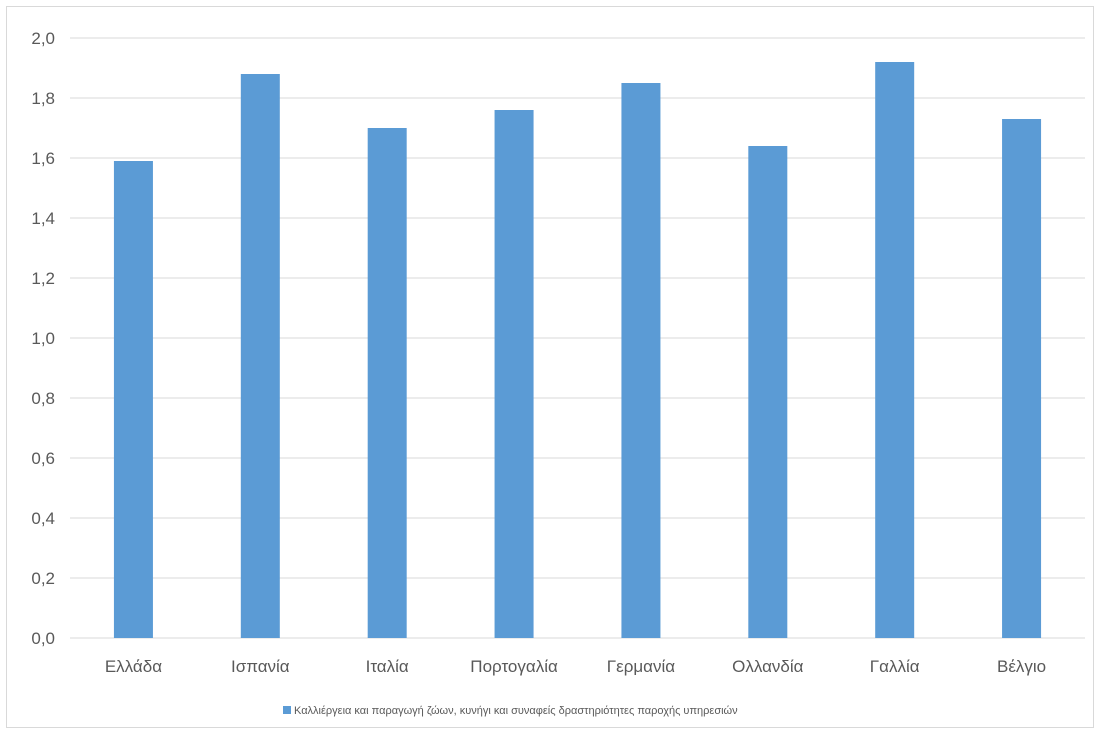 The image size is (1101, 735). What do you see at coordinates (133, 666) in the screenshot?
I see `x-tick-label: Ελλάδα` at bounding box center [133, 666].